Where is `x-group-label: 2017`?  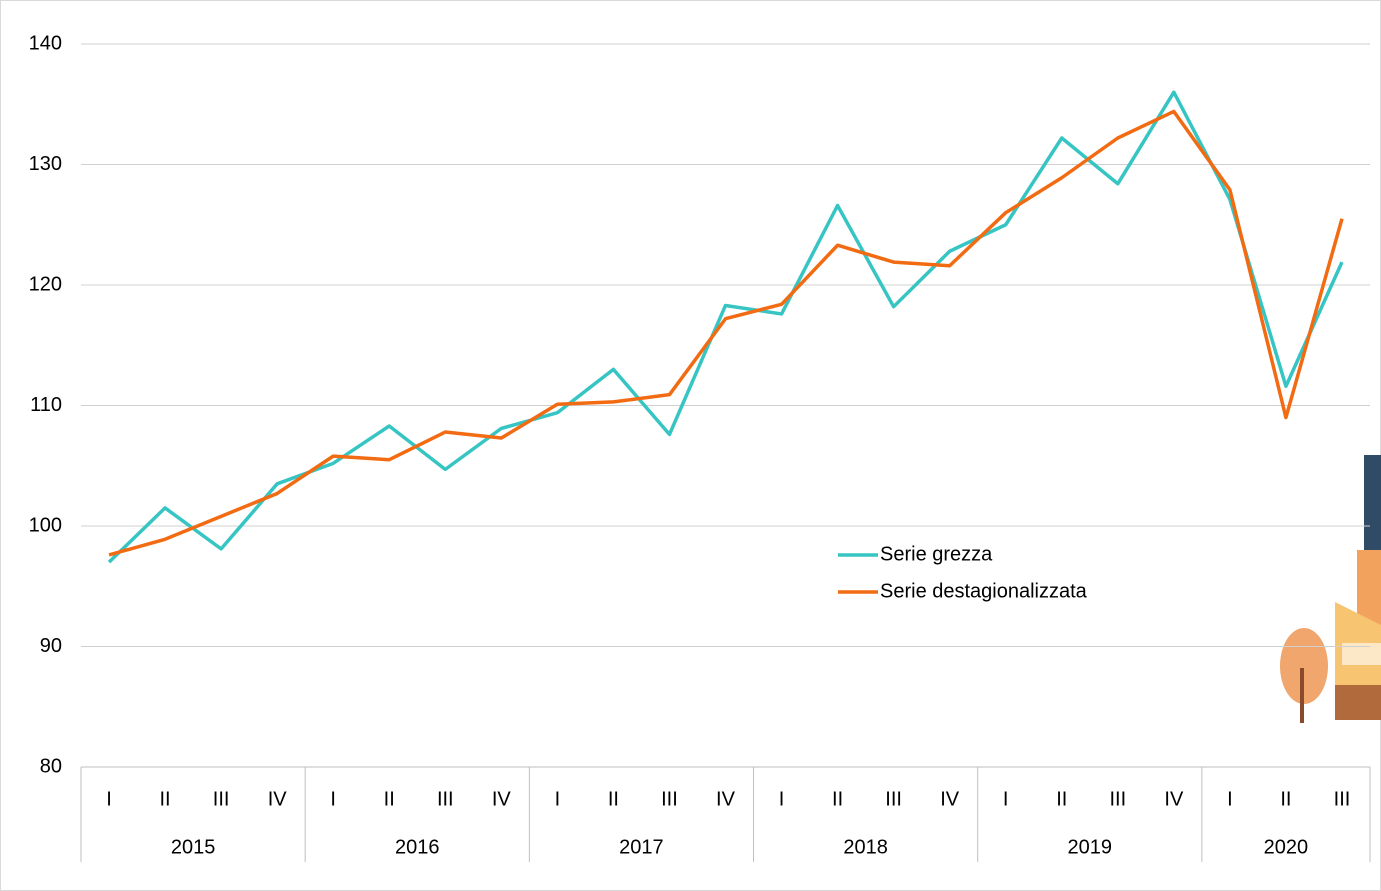
x-group-label: 2017 is located at coordinates (641, 847).